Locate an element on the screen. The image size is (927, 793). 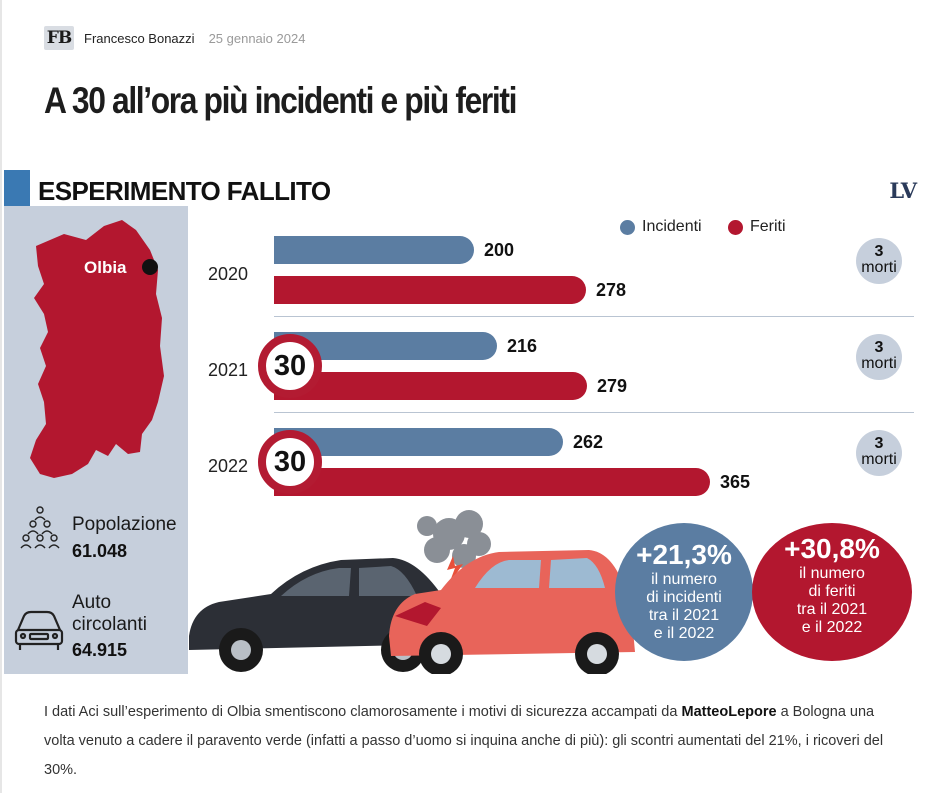
year-label-2022: 2022 is located at coordinates (228, 466).